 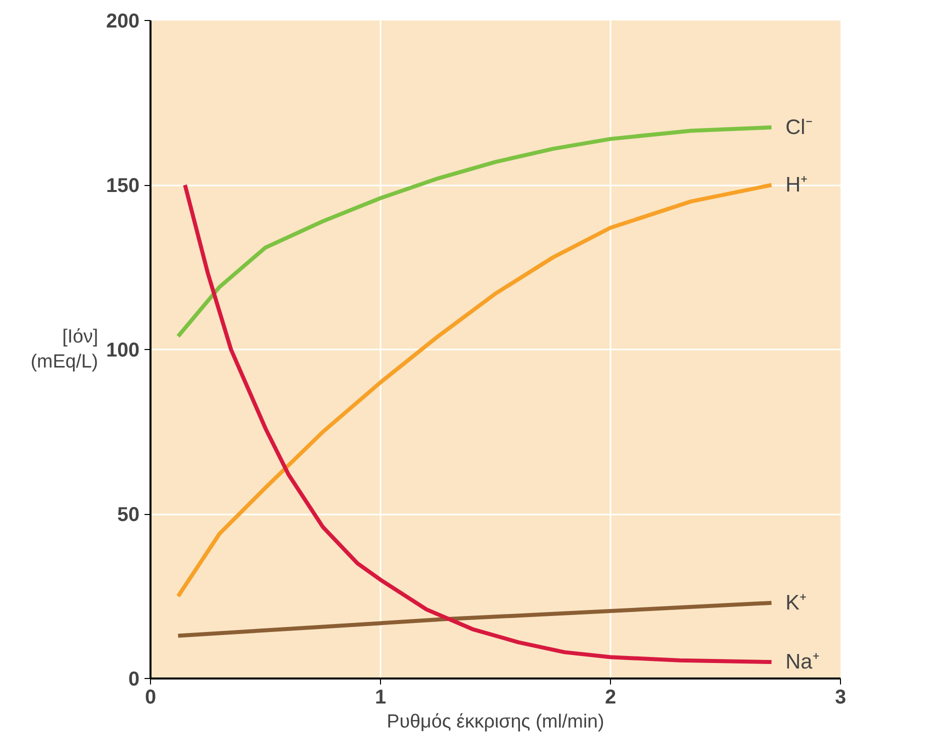 What do you see at coordinates (380, 697) in the screenshot?
I see `x-tick-label: 1` at bounding box center [380, 697].